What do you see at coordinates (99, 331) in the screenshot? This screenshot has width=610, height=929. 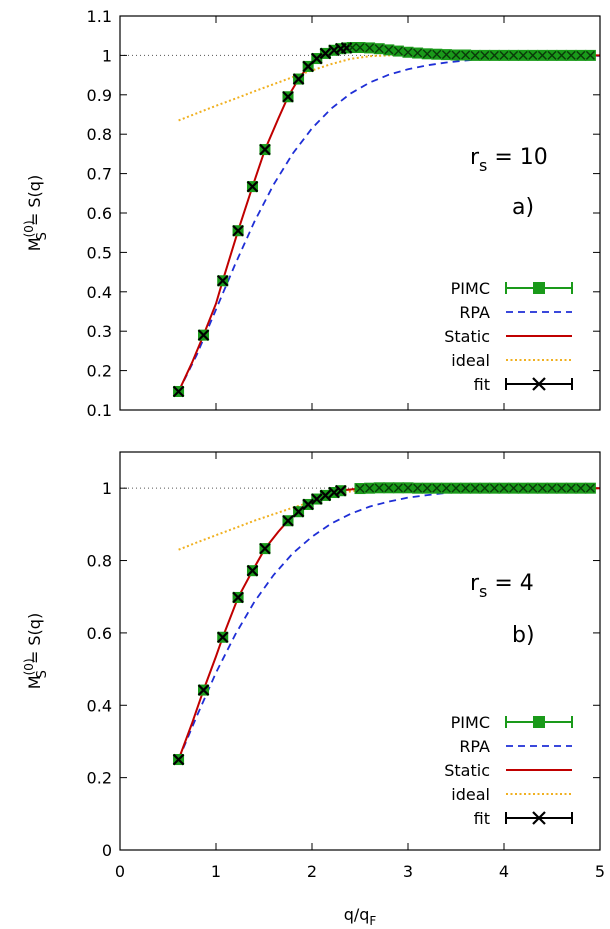 I see `y-tick-label: 0.3` at bounding box center [99, 331].